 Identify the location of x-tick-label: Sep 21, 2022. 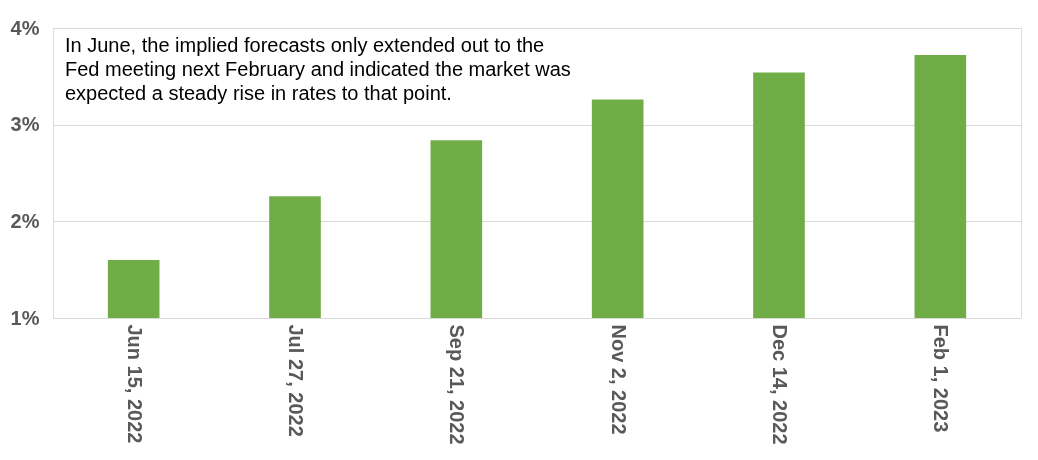
(457, 384).